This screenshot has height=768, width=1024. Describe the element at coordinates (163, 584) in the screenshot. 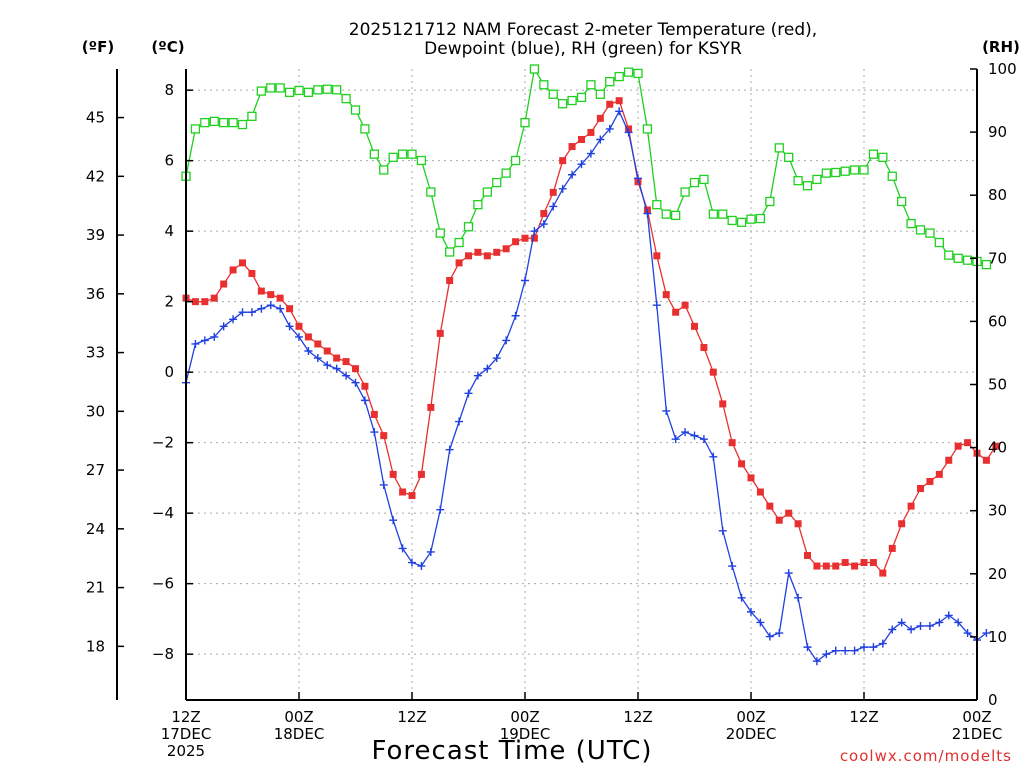

I see `celsius-tick-label: −6` at that location.